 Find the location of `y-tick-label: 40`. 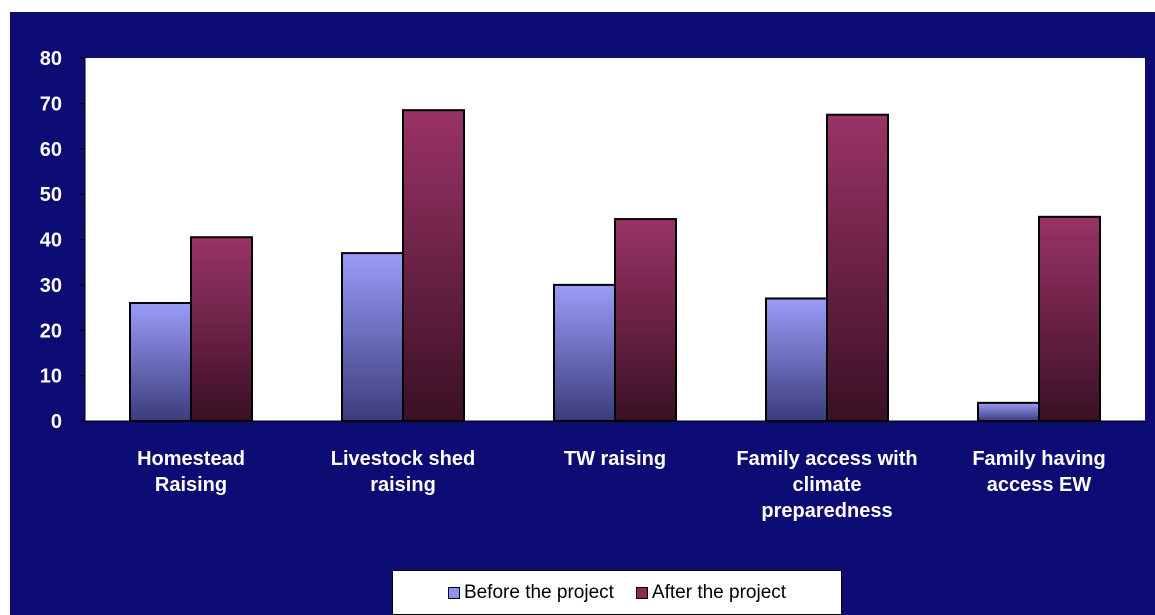

y-tick-label: 40 is located at coordinates (51, 241).